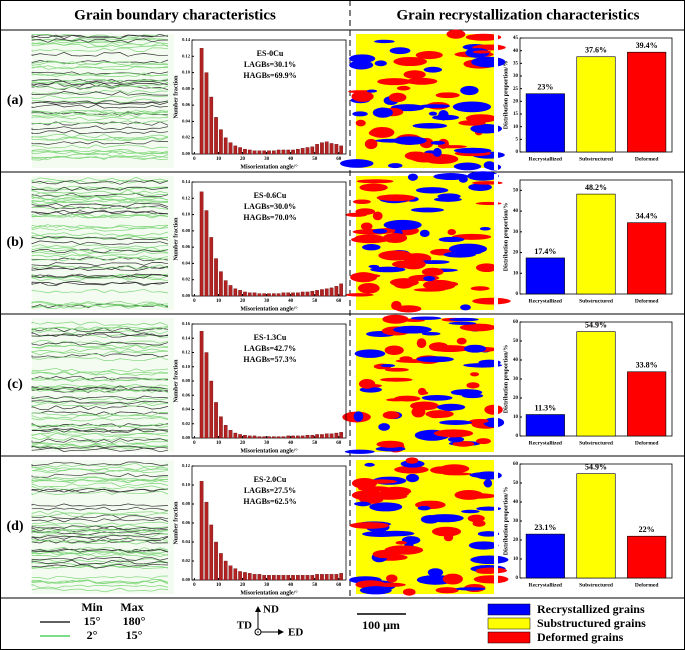 The height and width of the screenshot is (650, 685). What do you see at coordinates (647, 216) in the screenshot?
I see `value-label: 34.4%` at bounding box center [647, 216].